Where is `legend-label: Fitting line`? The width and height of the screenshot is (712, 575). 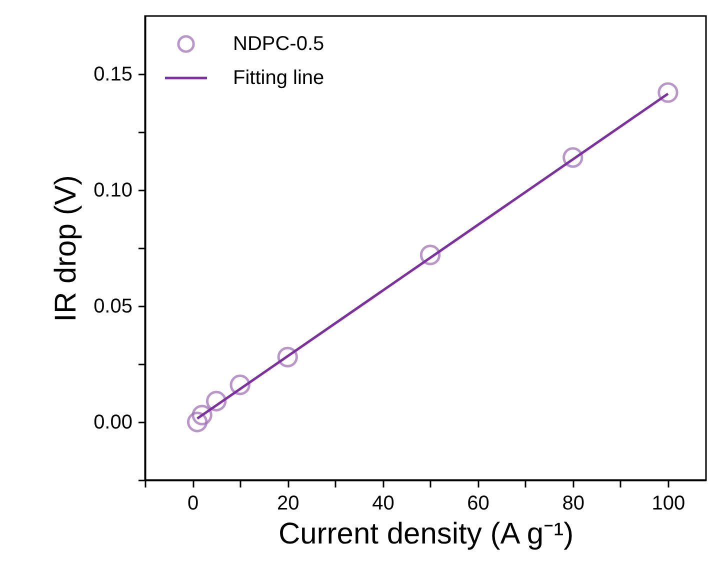 legend-label: Fitting line is located at coordinates (278, 78).